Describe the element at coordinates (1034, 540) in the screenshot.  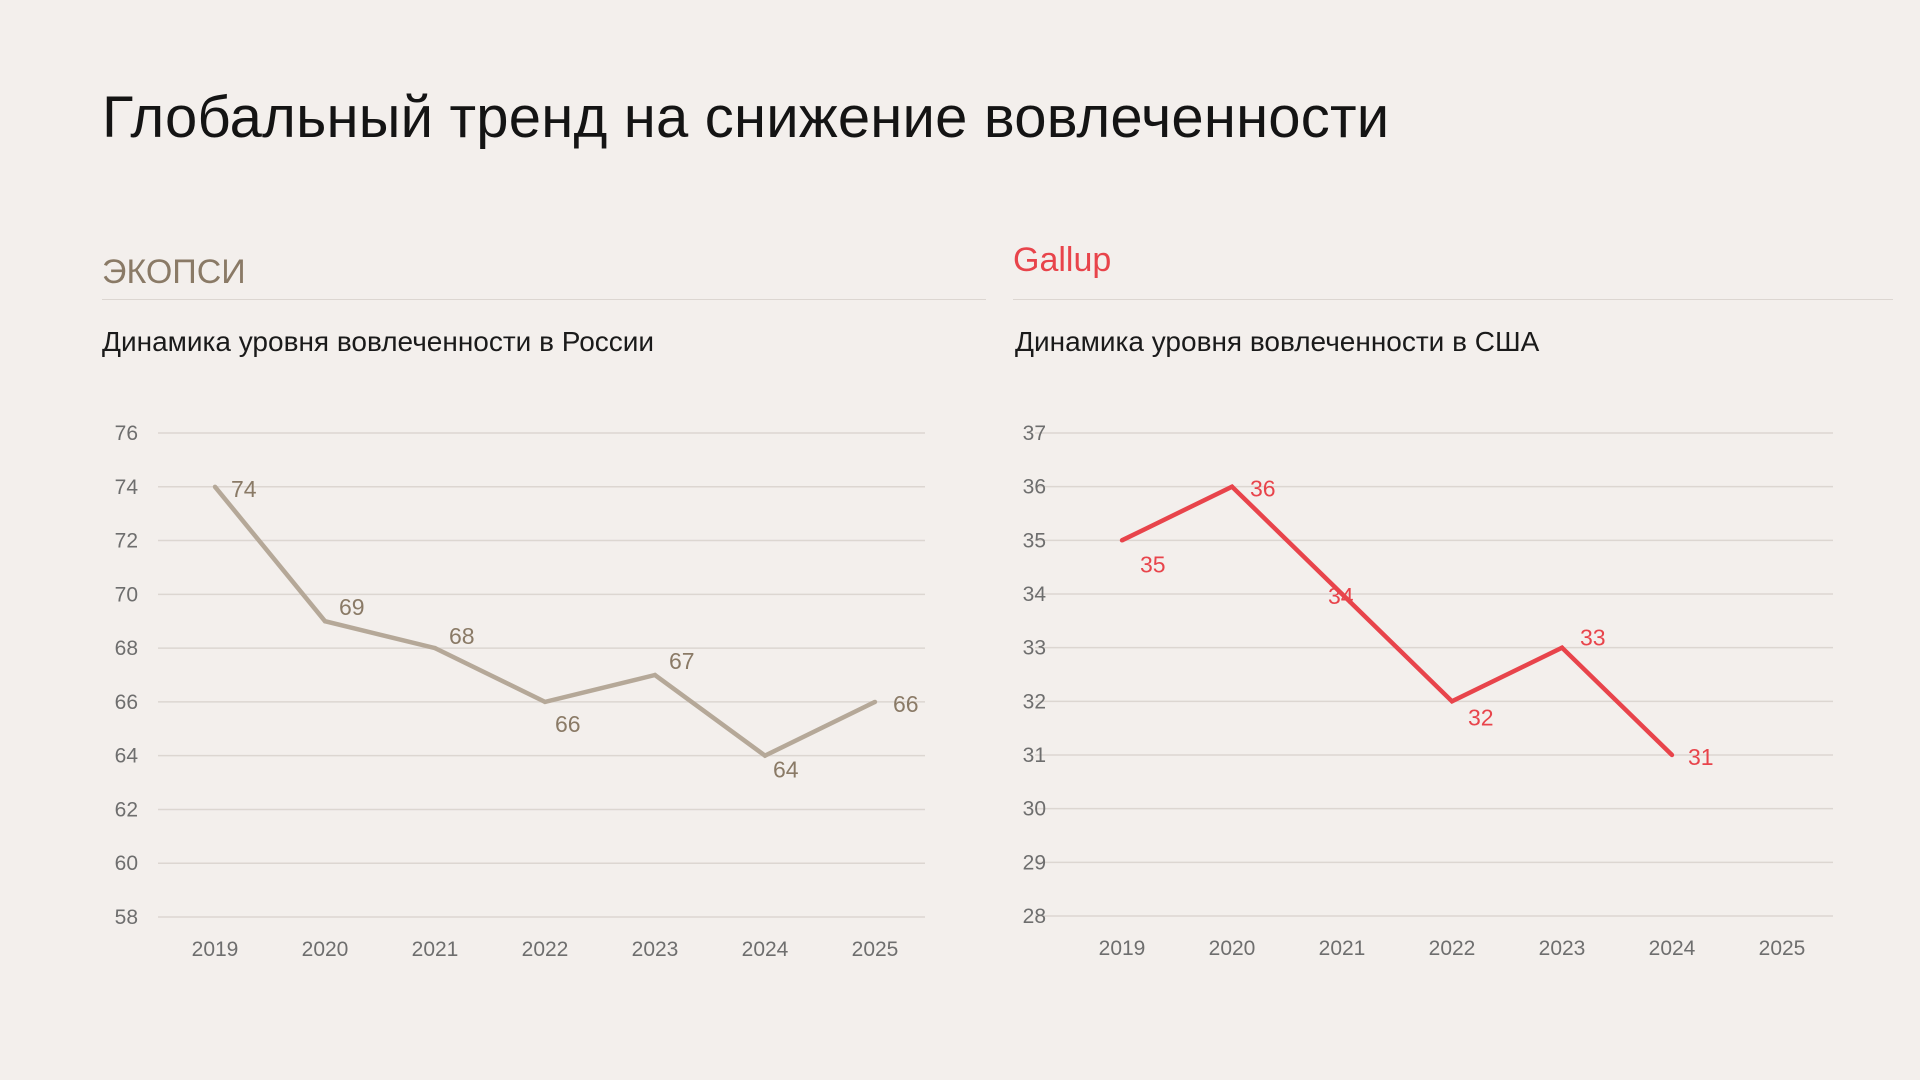
I see `usa-y-tick-label: 35` at that location.